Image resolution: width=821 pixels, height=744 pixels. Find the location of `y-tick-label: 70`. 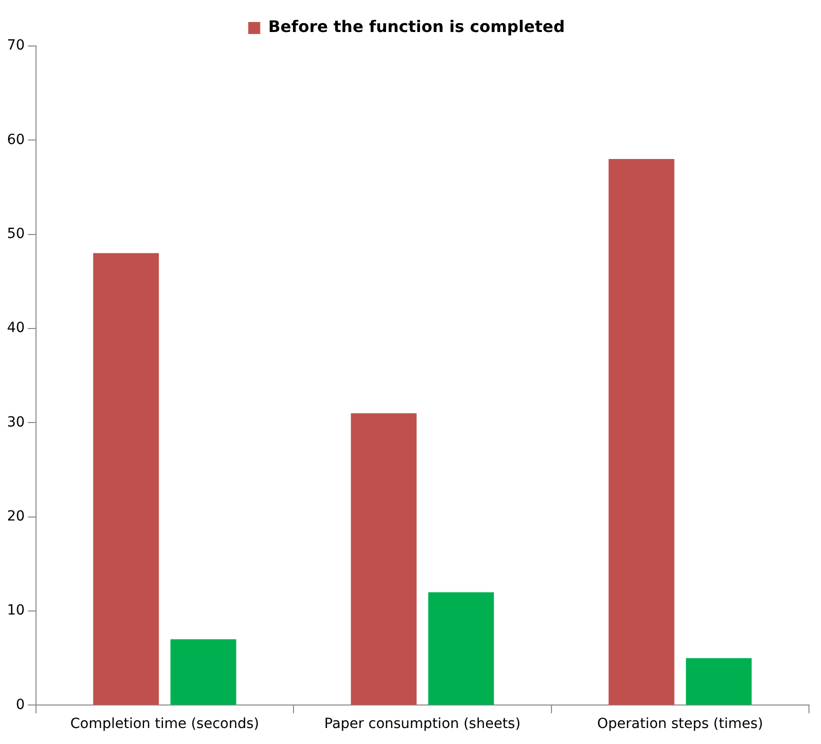

y-tick-label: 70 is located at coordinates (15, 46).